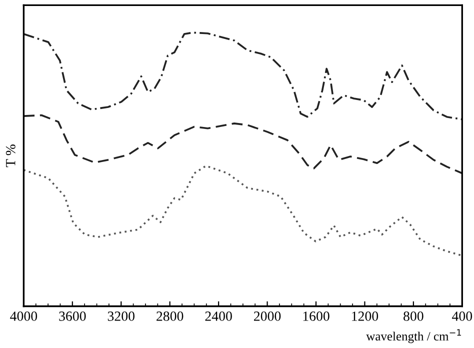 The width and height of the screenshot is (474, 348). I want to click on x-tick-label: 800, so click(414, 316).